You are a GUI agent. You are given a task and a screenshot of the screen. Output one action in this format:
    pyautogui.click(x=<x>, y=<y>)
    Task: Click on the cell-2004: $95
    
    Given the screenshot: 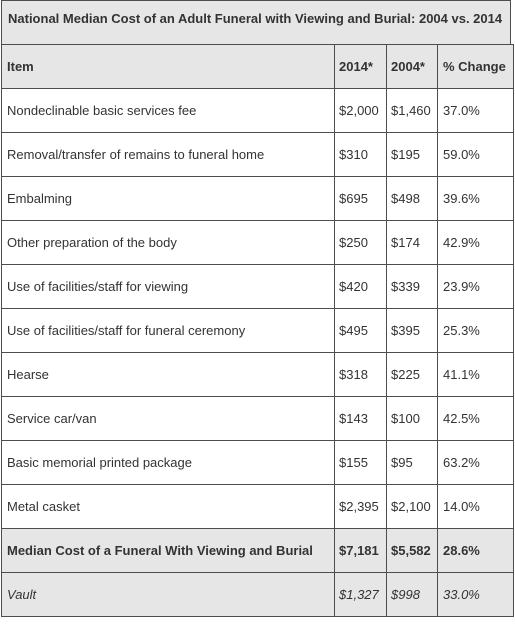 What is the action you would take?
    pyautogui.click(x=412, y=462)
    